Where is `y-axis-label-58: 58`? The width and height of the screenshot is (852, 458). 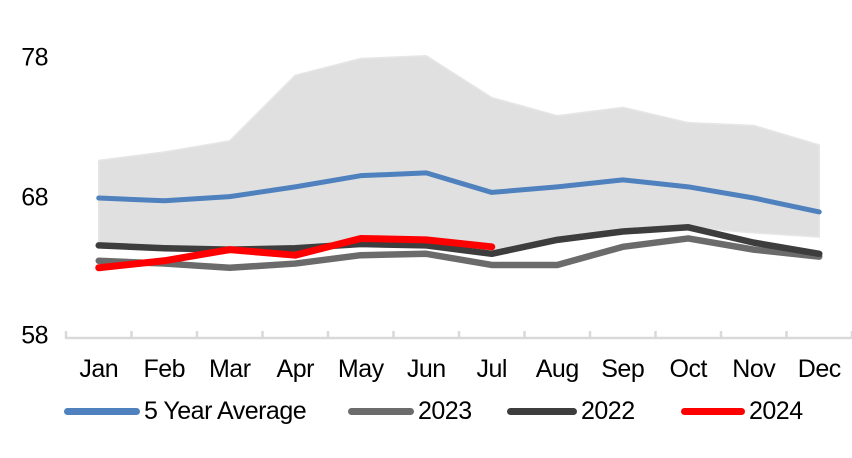
y-axis-label-58: 58 is located at coordinates (34, 335).